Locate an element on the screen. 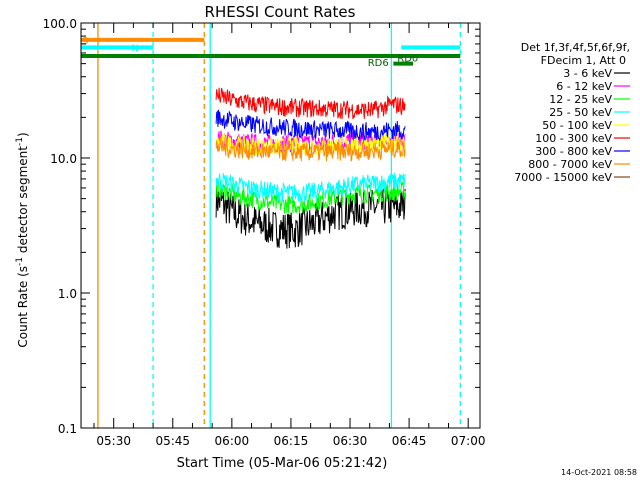 This screenshot has width=640, height=480. chart-title: RHESSI Count Rates is located at coordinates (280, 12).